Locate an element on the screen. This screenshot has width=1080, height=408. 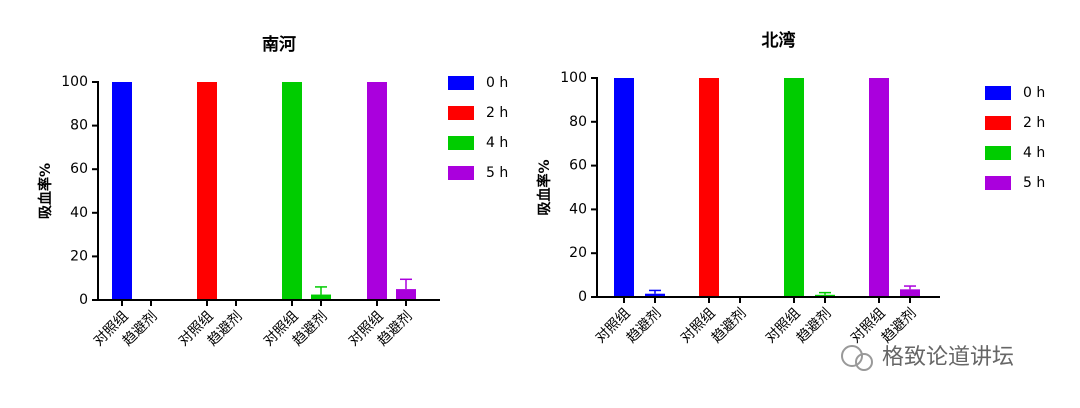
watermark: 格致论道讲坛 is located at coordinates (927, 358).